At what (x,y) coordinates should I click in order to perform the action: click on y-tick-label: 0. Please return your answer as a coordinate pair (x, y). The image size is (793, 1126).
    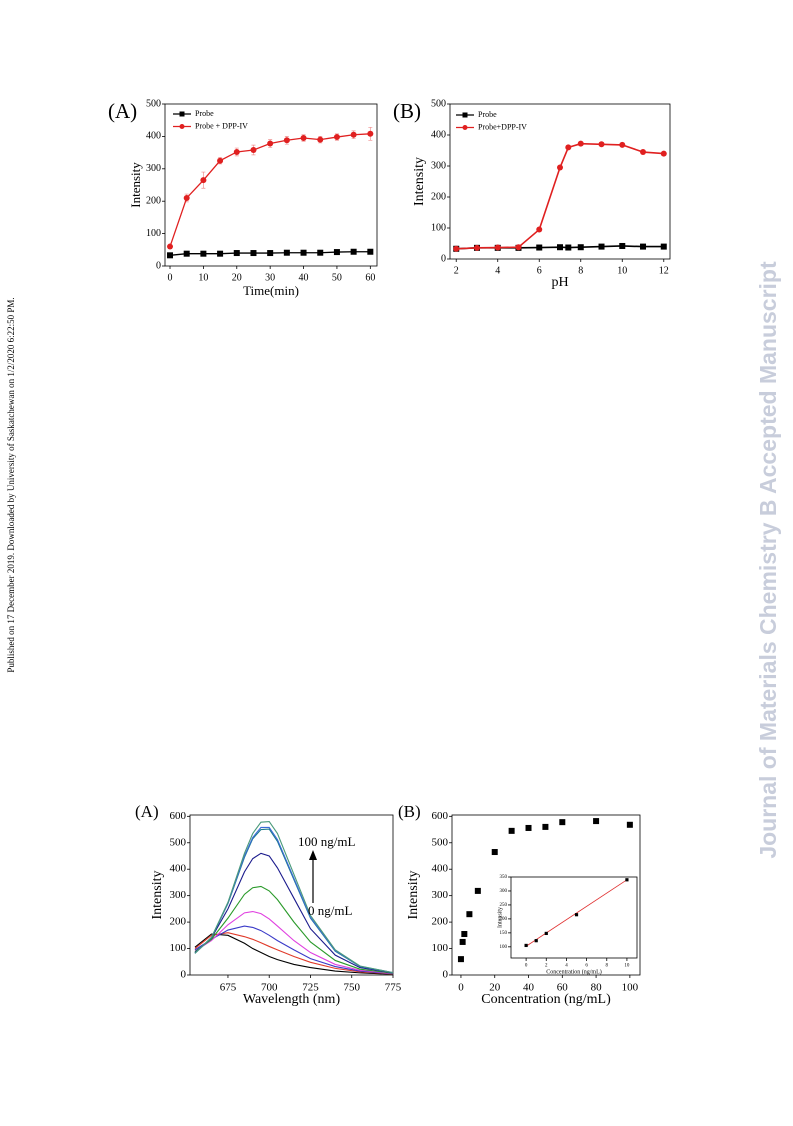
    Looking at the image, I should click on (184, 975).